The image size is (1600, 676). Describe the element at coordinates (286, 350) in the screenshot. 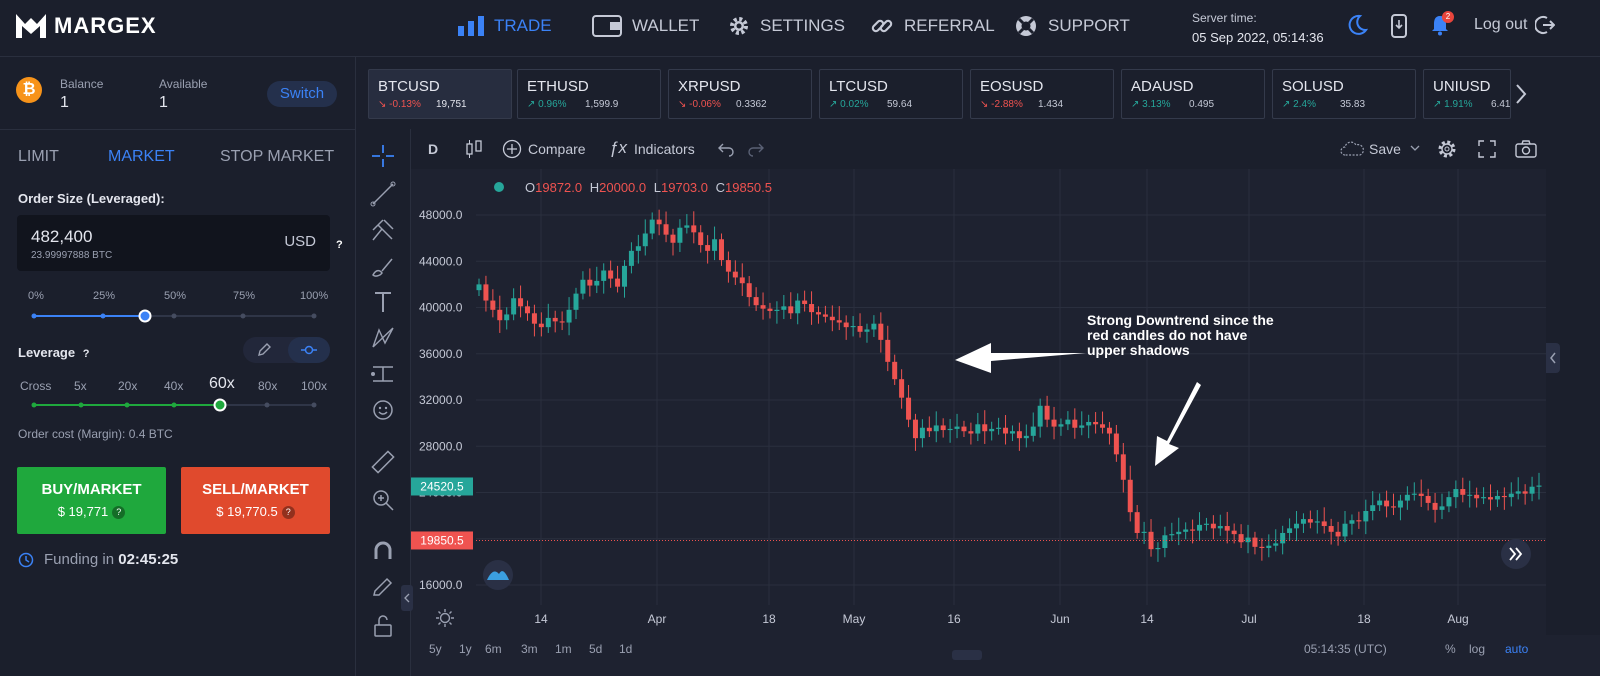

I see `leverage-mode-toggle` at that location.